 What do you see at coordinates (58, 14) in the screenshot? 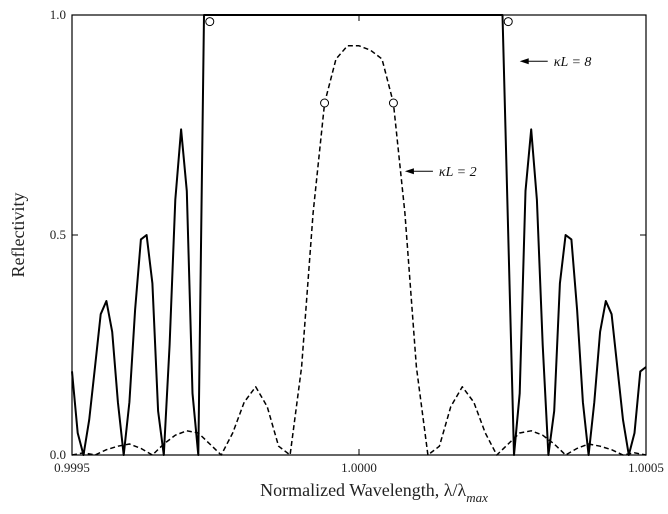
I see `y-tick-label: 1.0` at bounding box center [58, 14].